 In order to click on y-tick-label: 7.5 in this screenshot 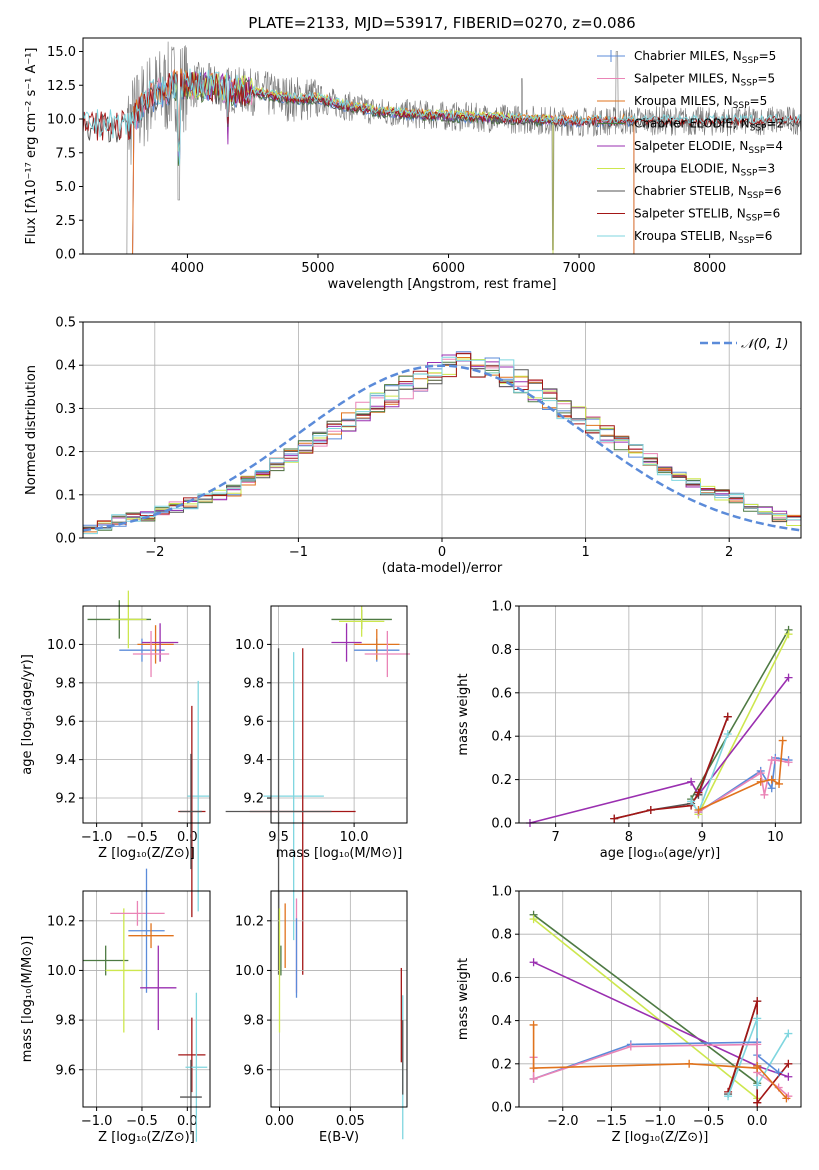, I will do `click(65, 153)`.